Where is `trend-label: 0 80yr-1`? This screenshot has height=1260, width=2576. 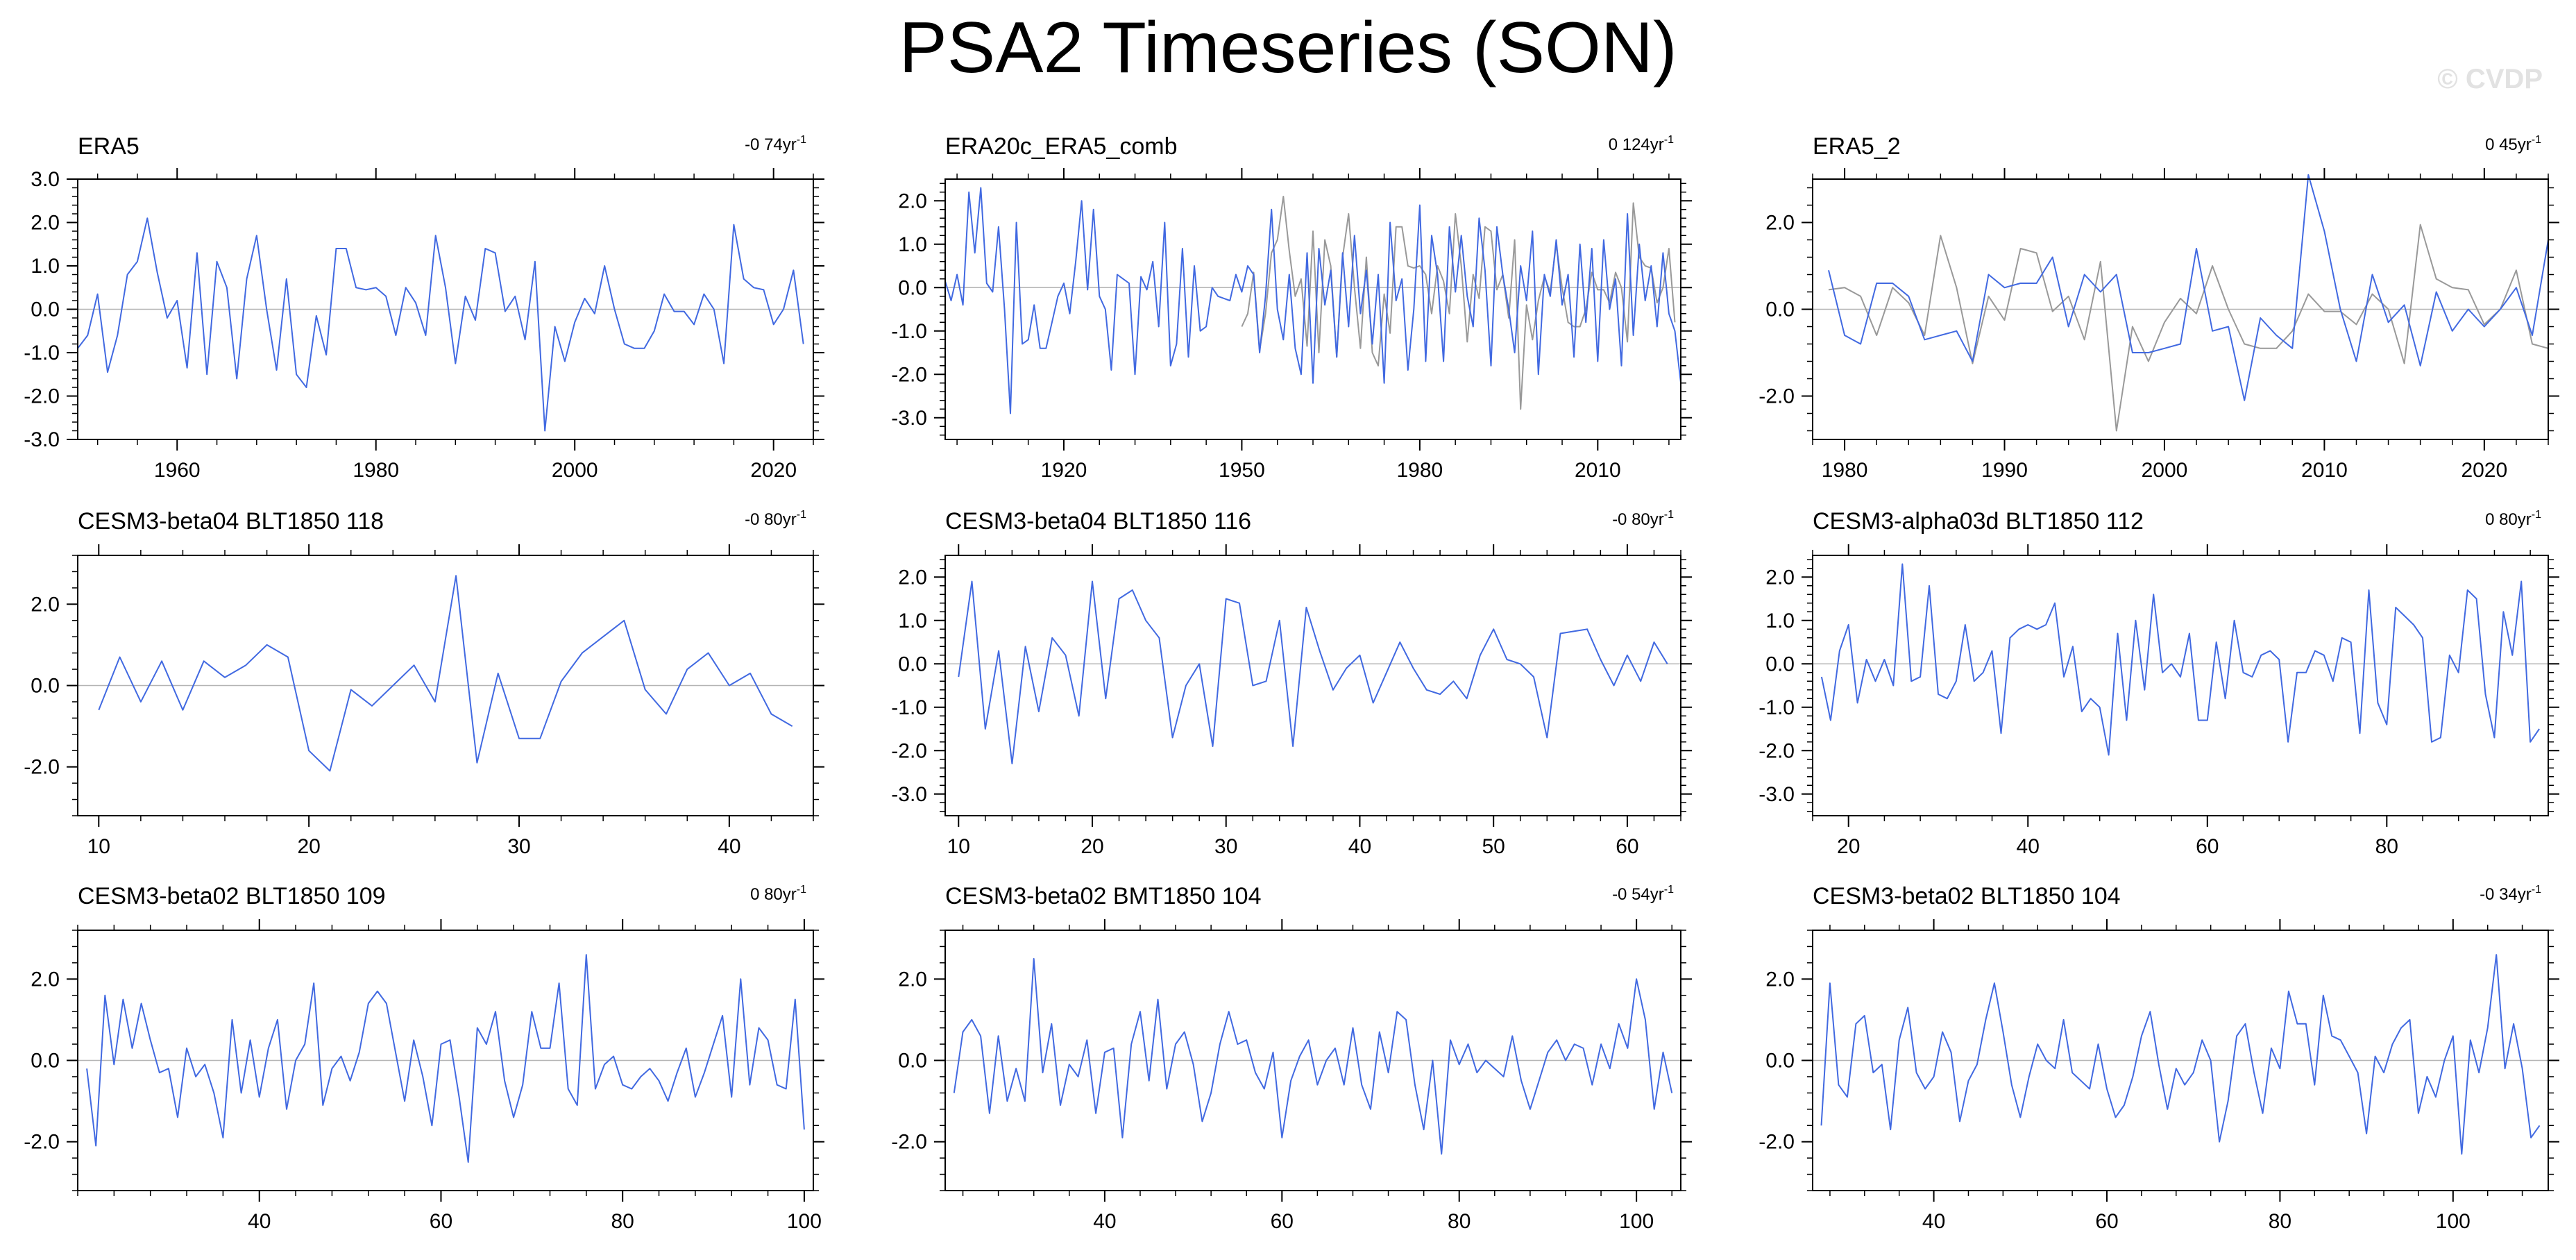 trend-label: 0 80yr-1 is located at coordinates (2513, 519).